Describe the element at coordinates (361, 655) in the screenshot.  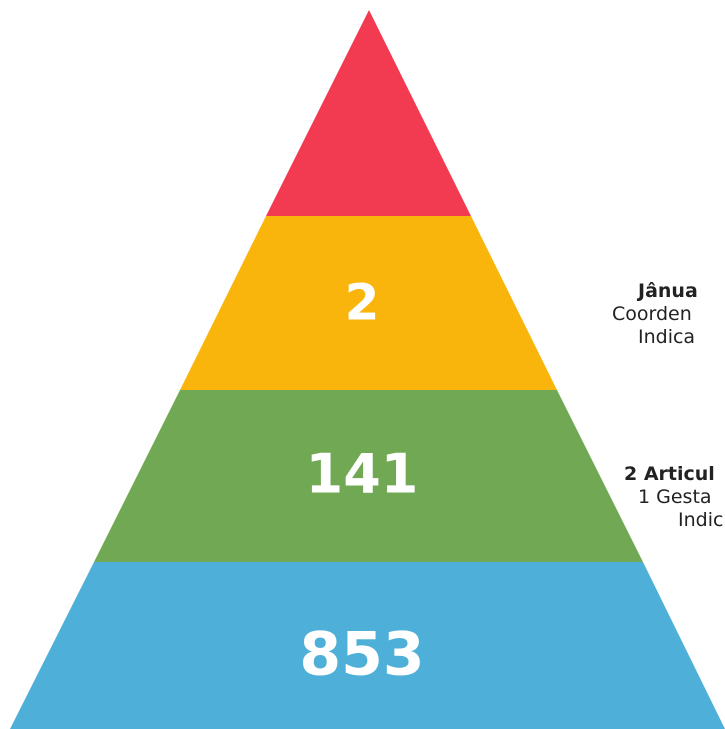
I see `tier-4-number: 853` at that location.